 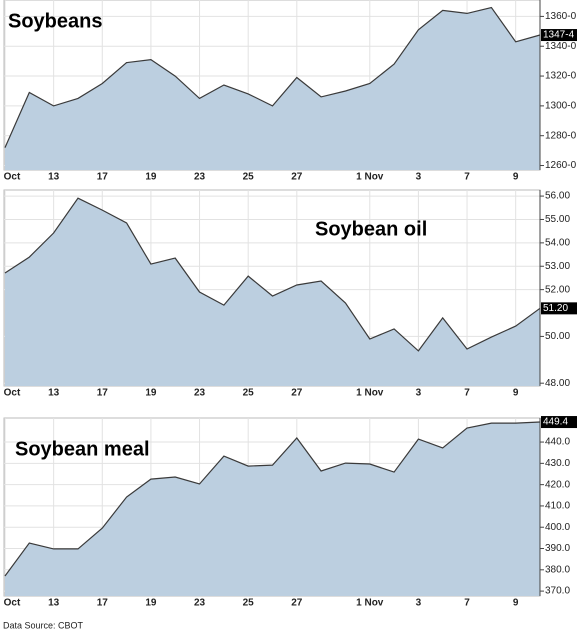 What do you see at coordinates (557, 591) in the screenshot?
I see `y-tick-label: 370.0` at bounding box center [557, 591].